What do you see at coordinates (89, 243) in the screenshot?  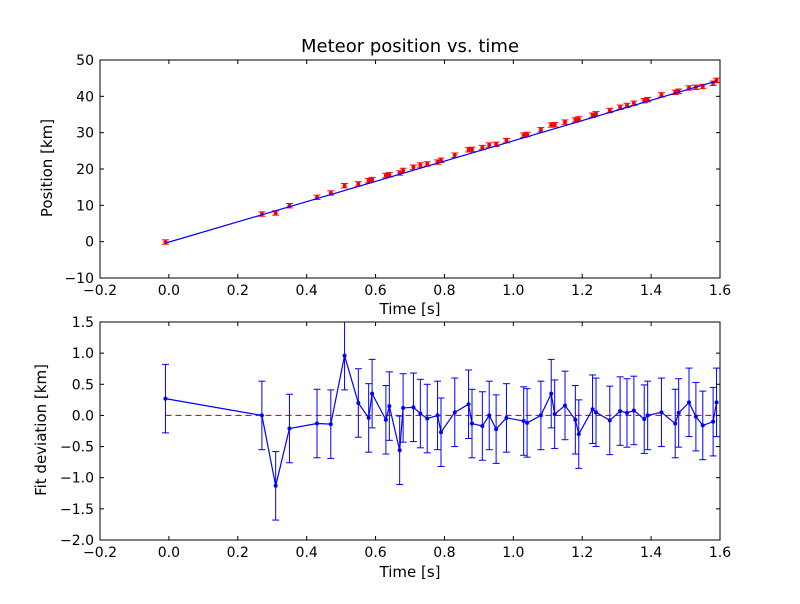 I see `y-tick-label: 0` at bounding box center [89, 243].